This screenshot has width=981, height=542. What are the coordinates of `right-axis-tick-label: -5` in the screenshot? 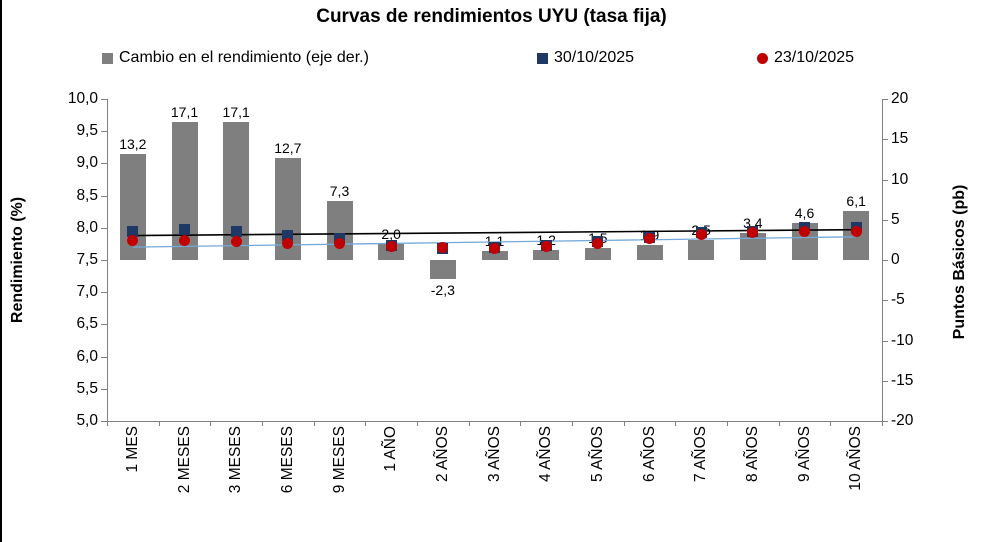 It's located at (898, 300).